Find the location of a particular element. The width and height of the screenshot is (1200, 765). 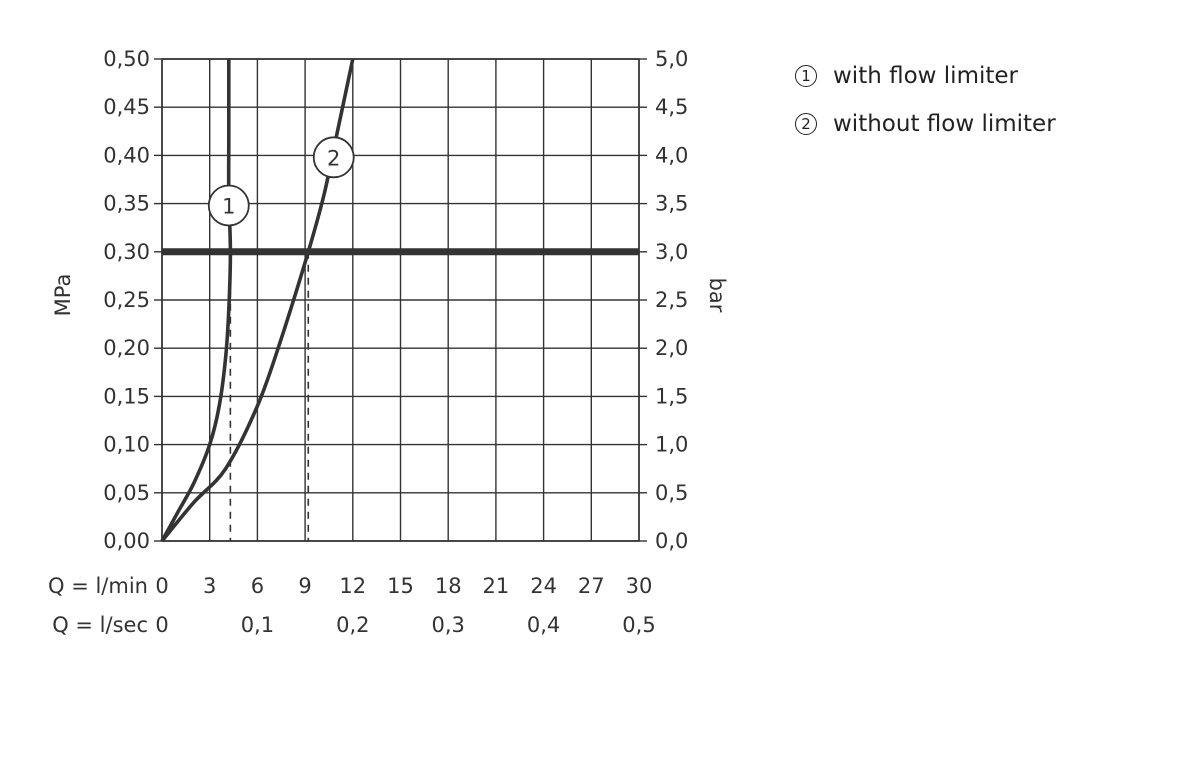

legend-marker-2: 2 is located at coordinates (806, 124).